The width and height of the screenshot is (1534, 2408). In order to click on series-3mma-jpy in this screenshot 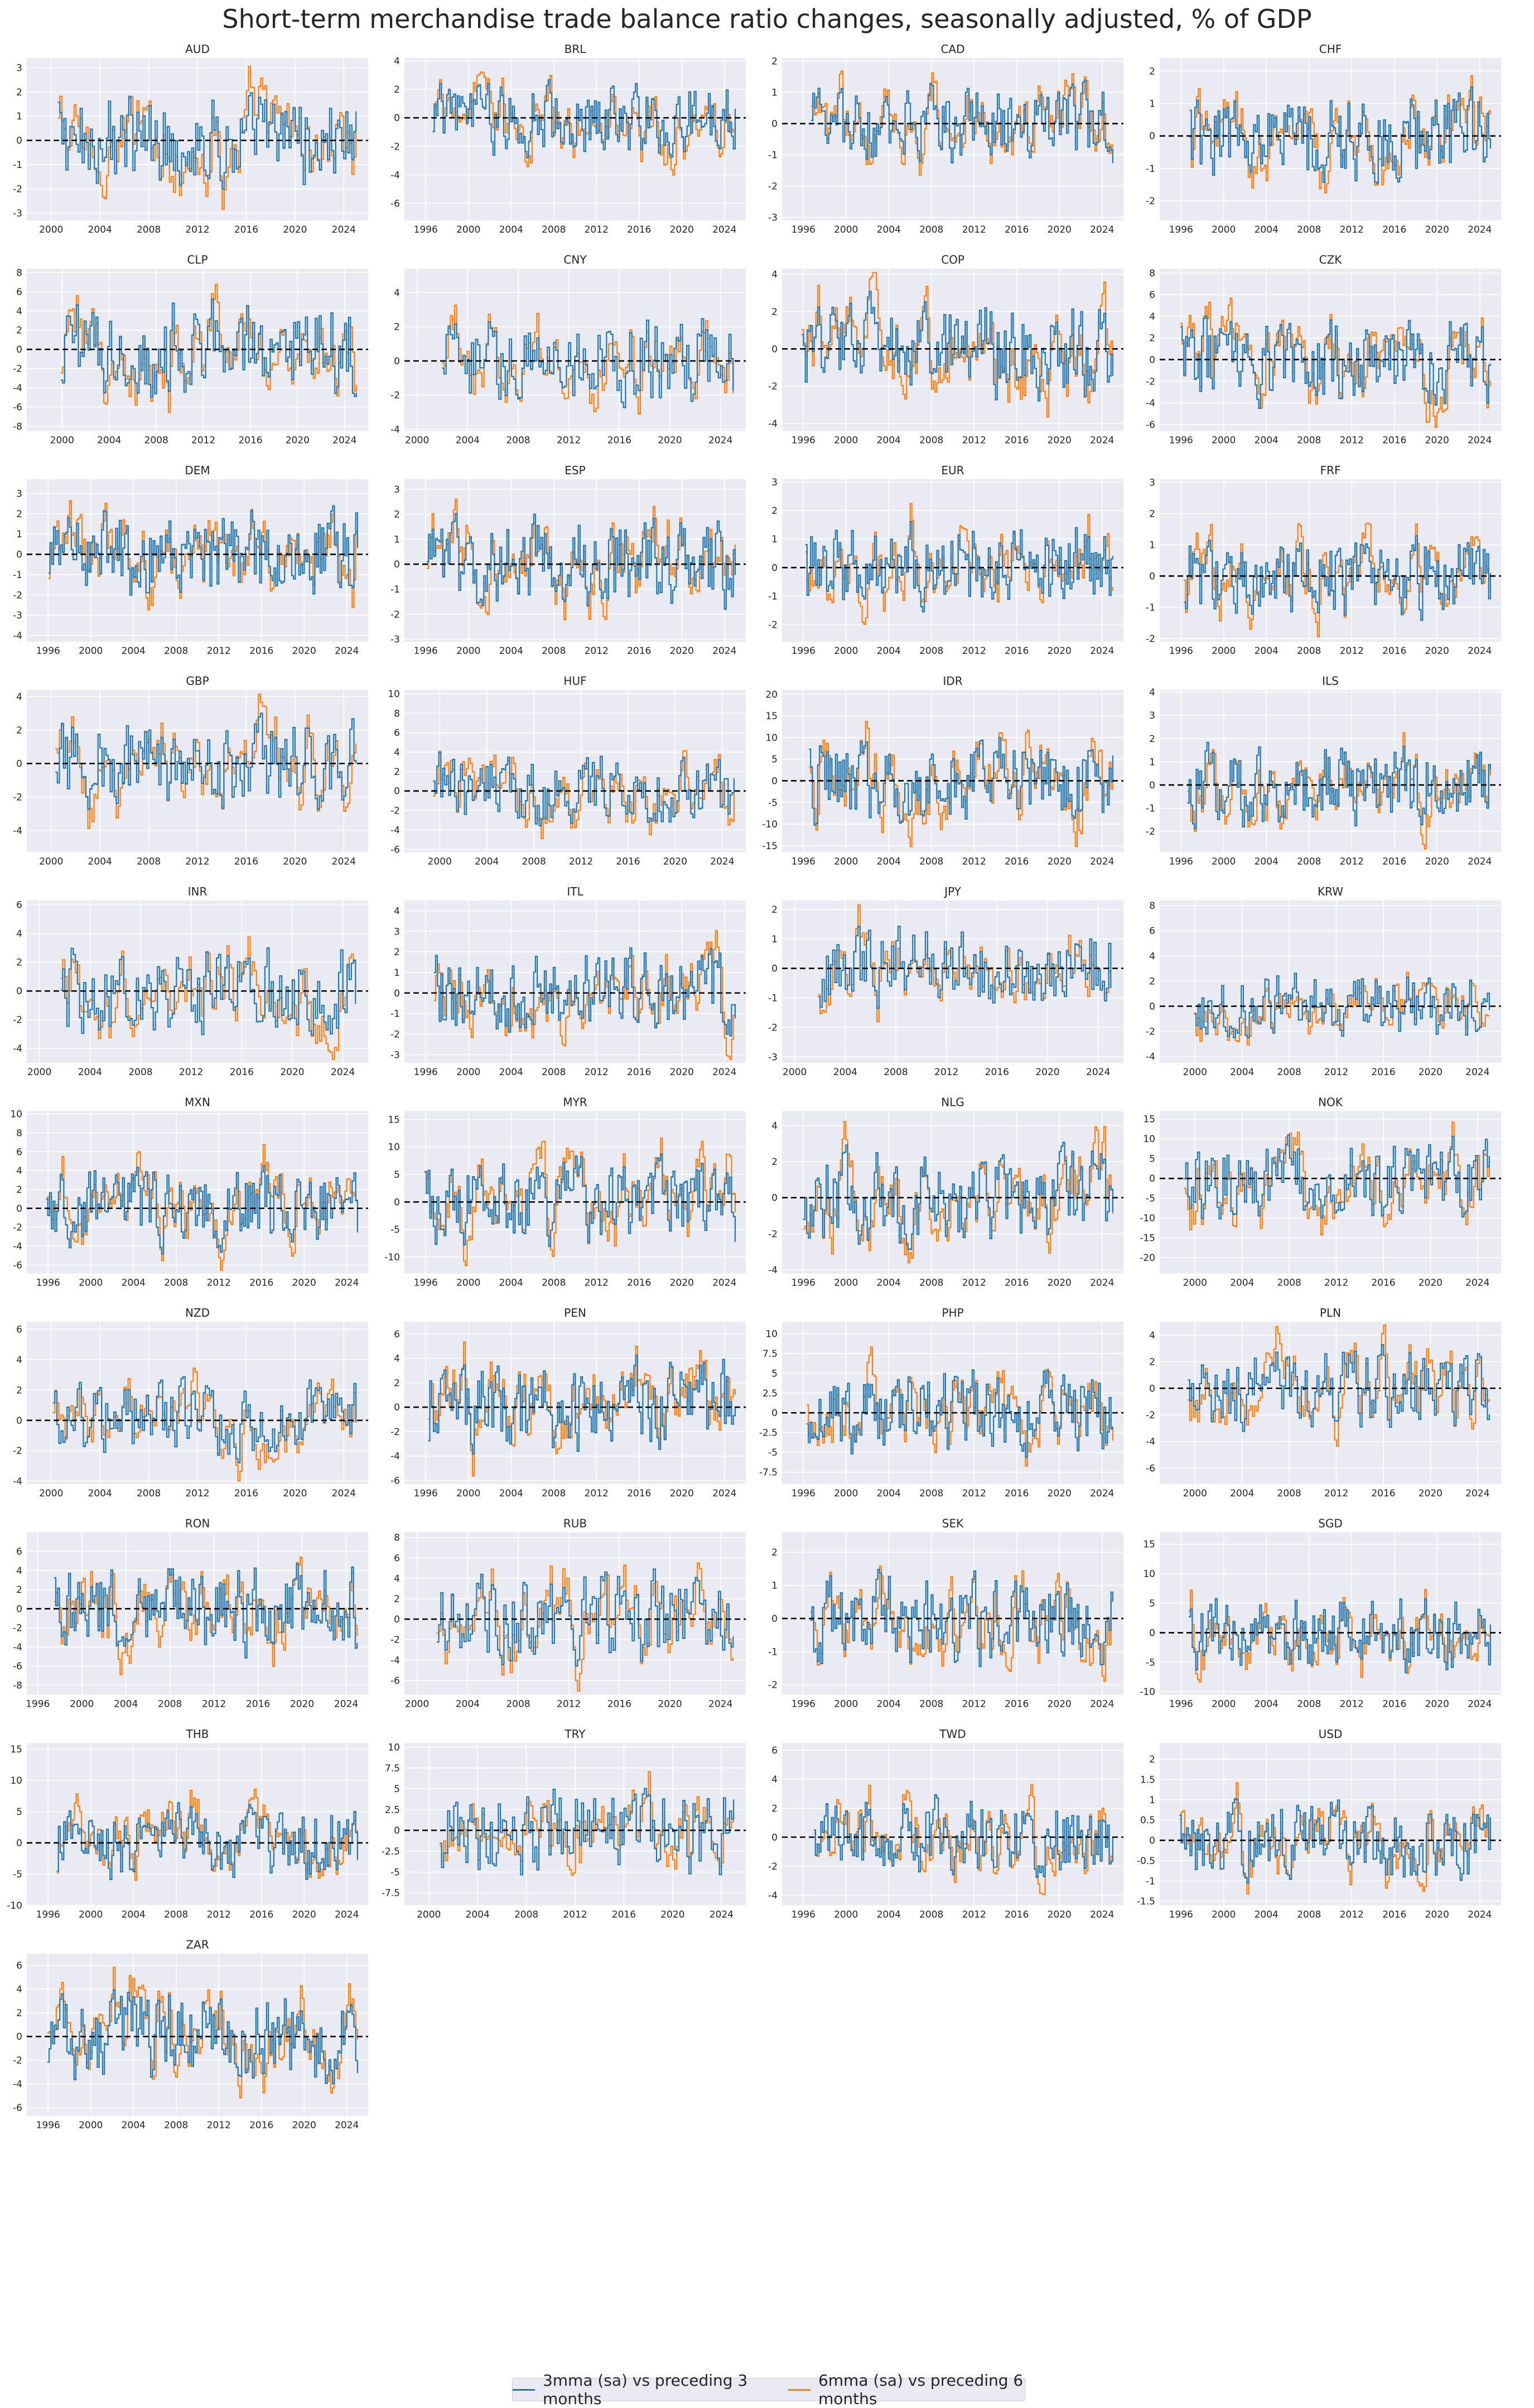, I will do `click(965, 967)`.